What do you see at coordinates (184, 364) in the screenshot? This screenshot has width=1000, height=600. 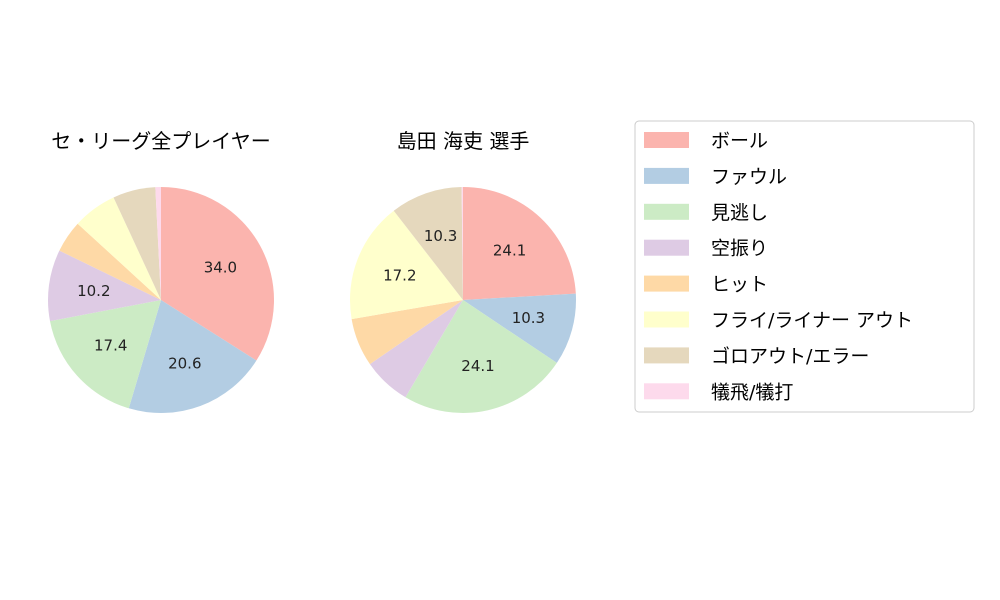 I see `slice-value-label: 20.6` at bounding box center [184, 364].